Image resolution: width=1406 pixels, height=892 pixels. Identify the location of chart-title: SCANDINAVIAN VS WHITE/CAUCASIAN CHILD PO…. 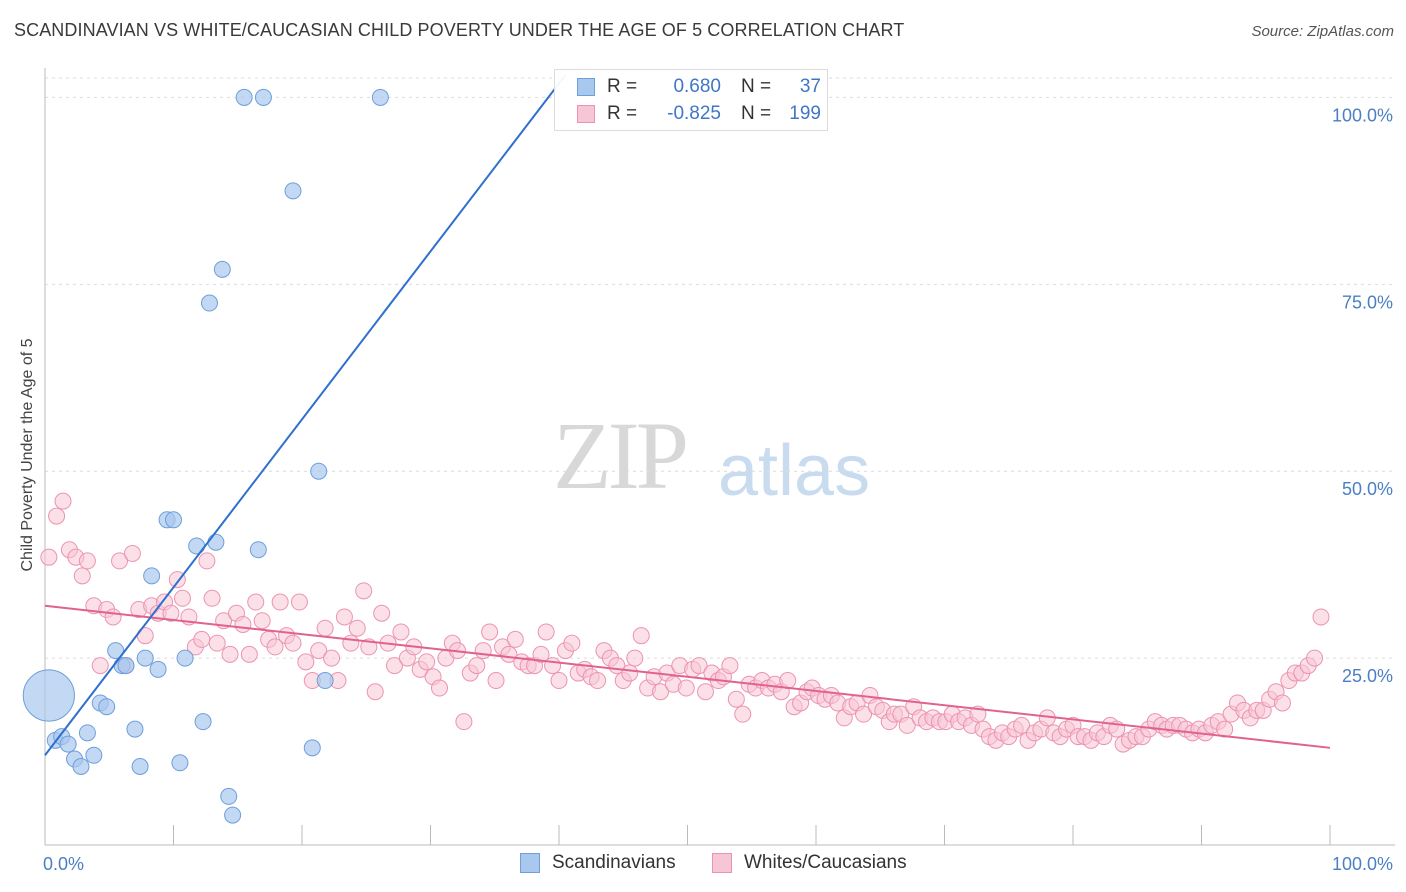
(459, 30).